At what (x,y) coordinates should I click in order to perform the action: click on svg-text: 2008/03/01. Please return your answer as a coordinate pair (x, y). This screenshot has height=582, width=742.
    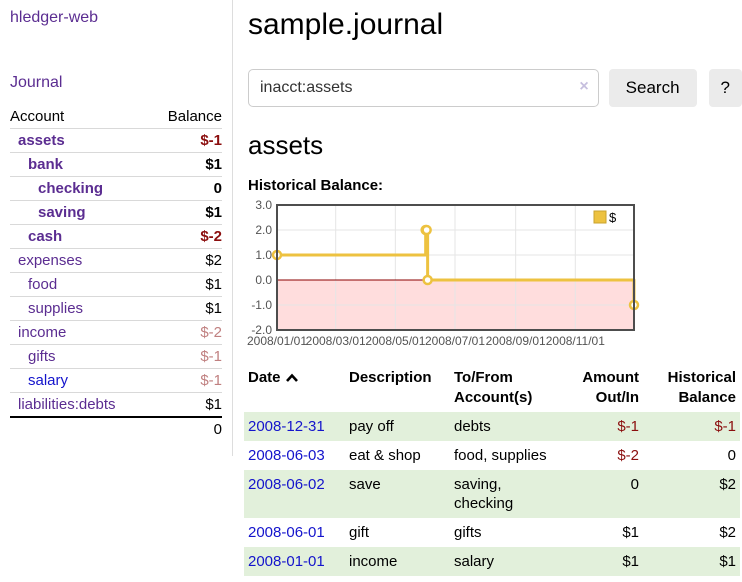
    Looking at the image, I should click on (336, 341).